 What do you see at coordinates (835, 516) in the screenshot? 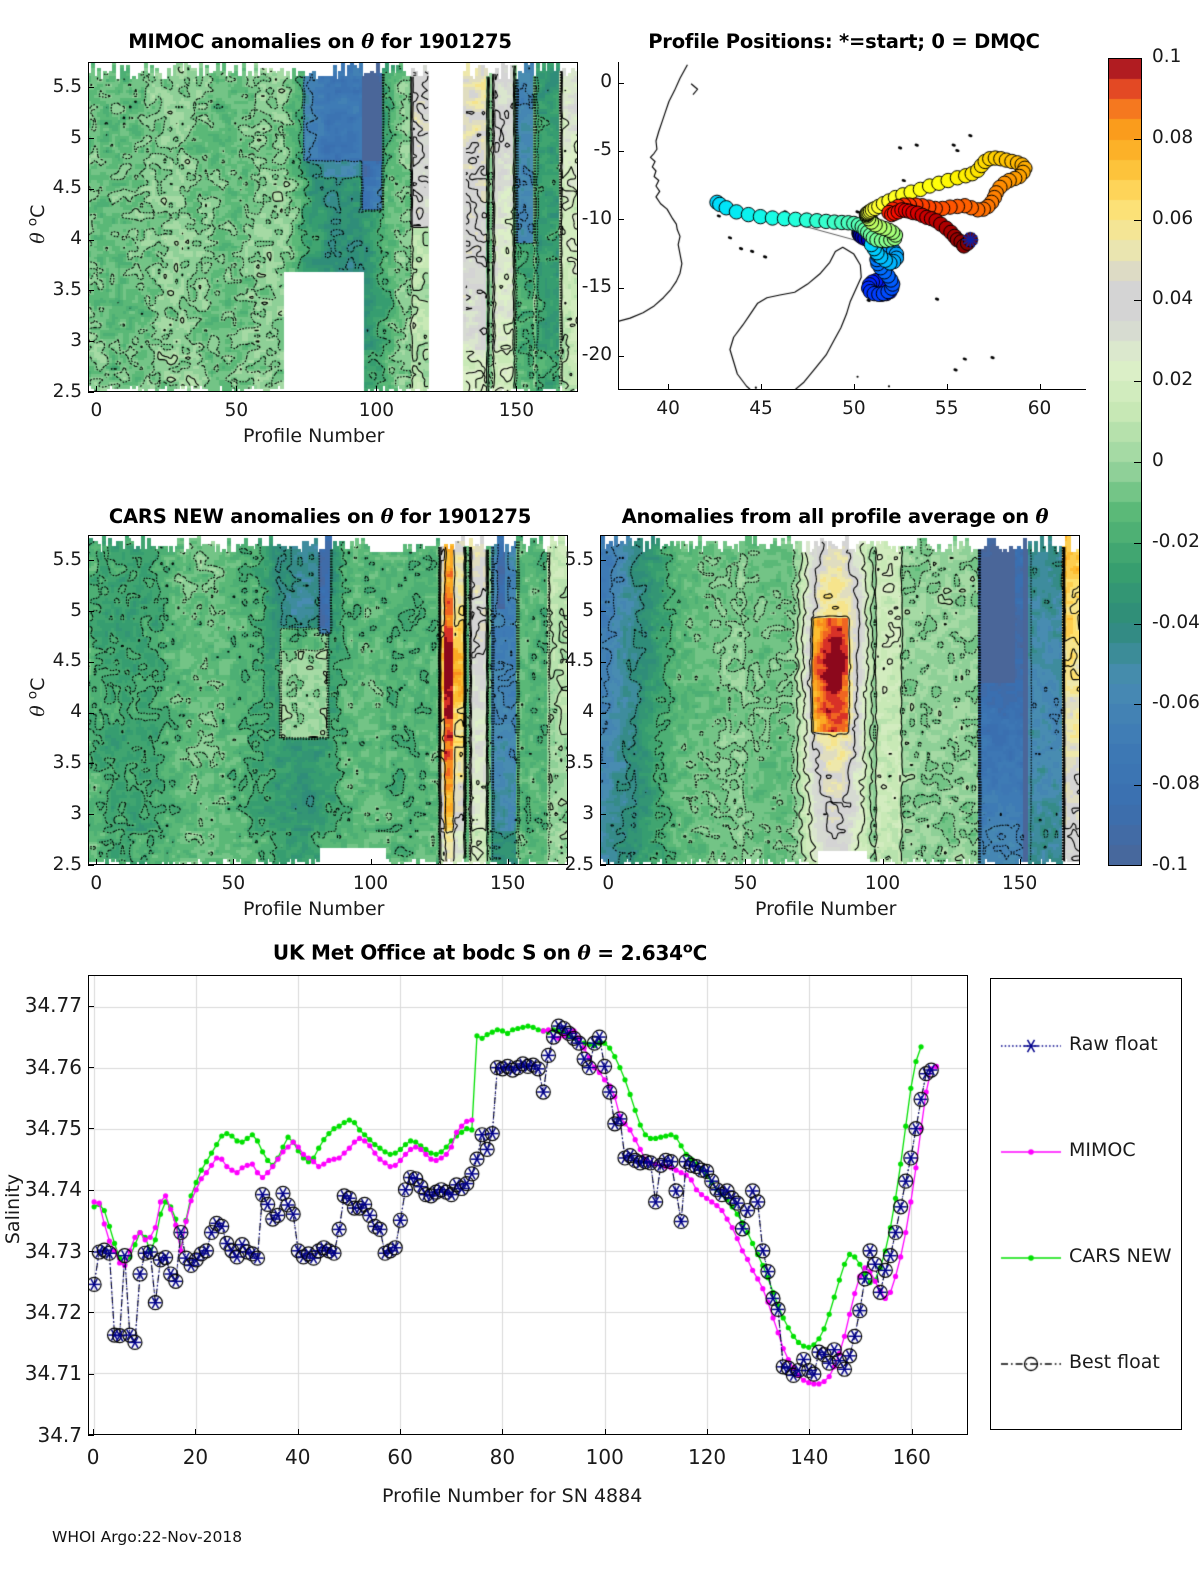
I see `allavg-title: Anomalies from all profile average on θ` at bounding box center [835, 516].